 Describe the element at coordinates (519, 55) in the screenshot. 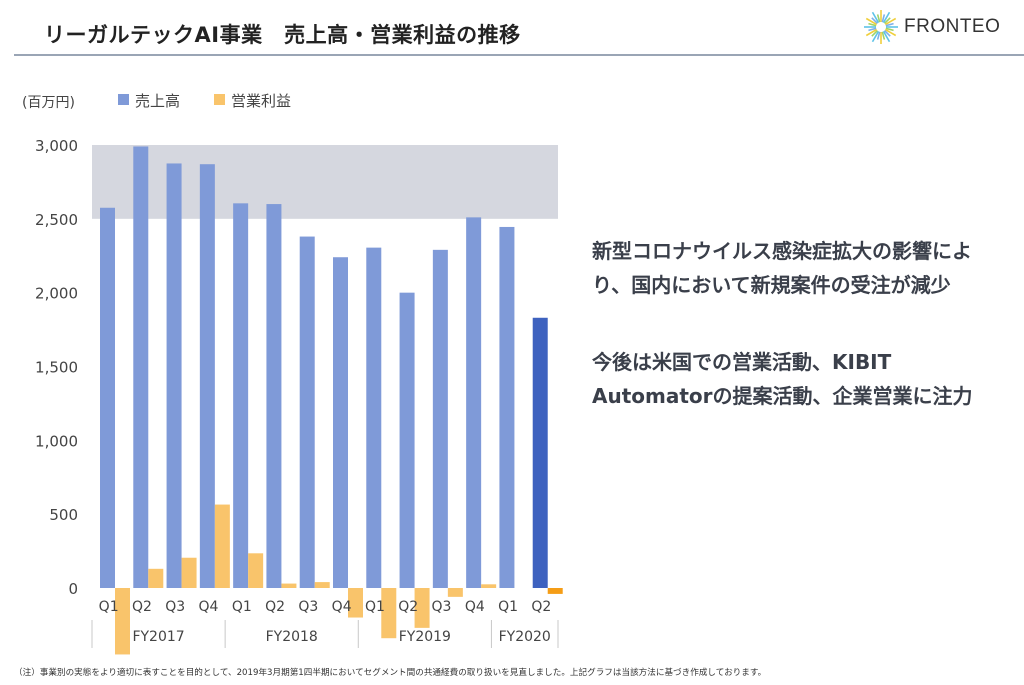

I see `title-divider` at that location.